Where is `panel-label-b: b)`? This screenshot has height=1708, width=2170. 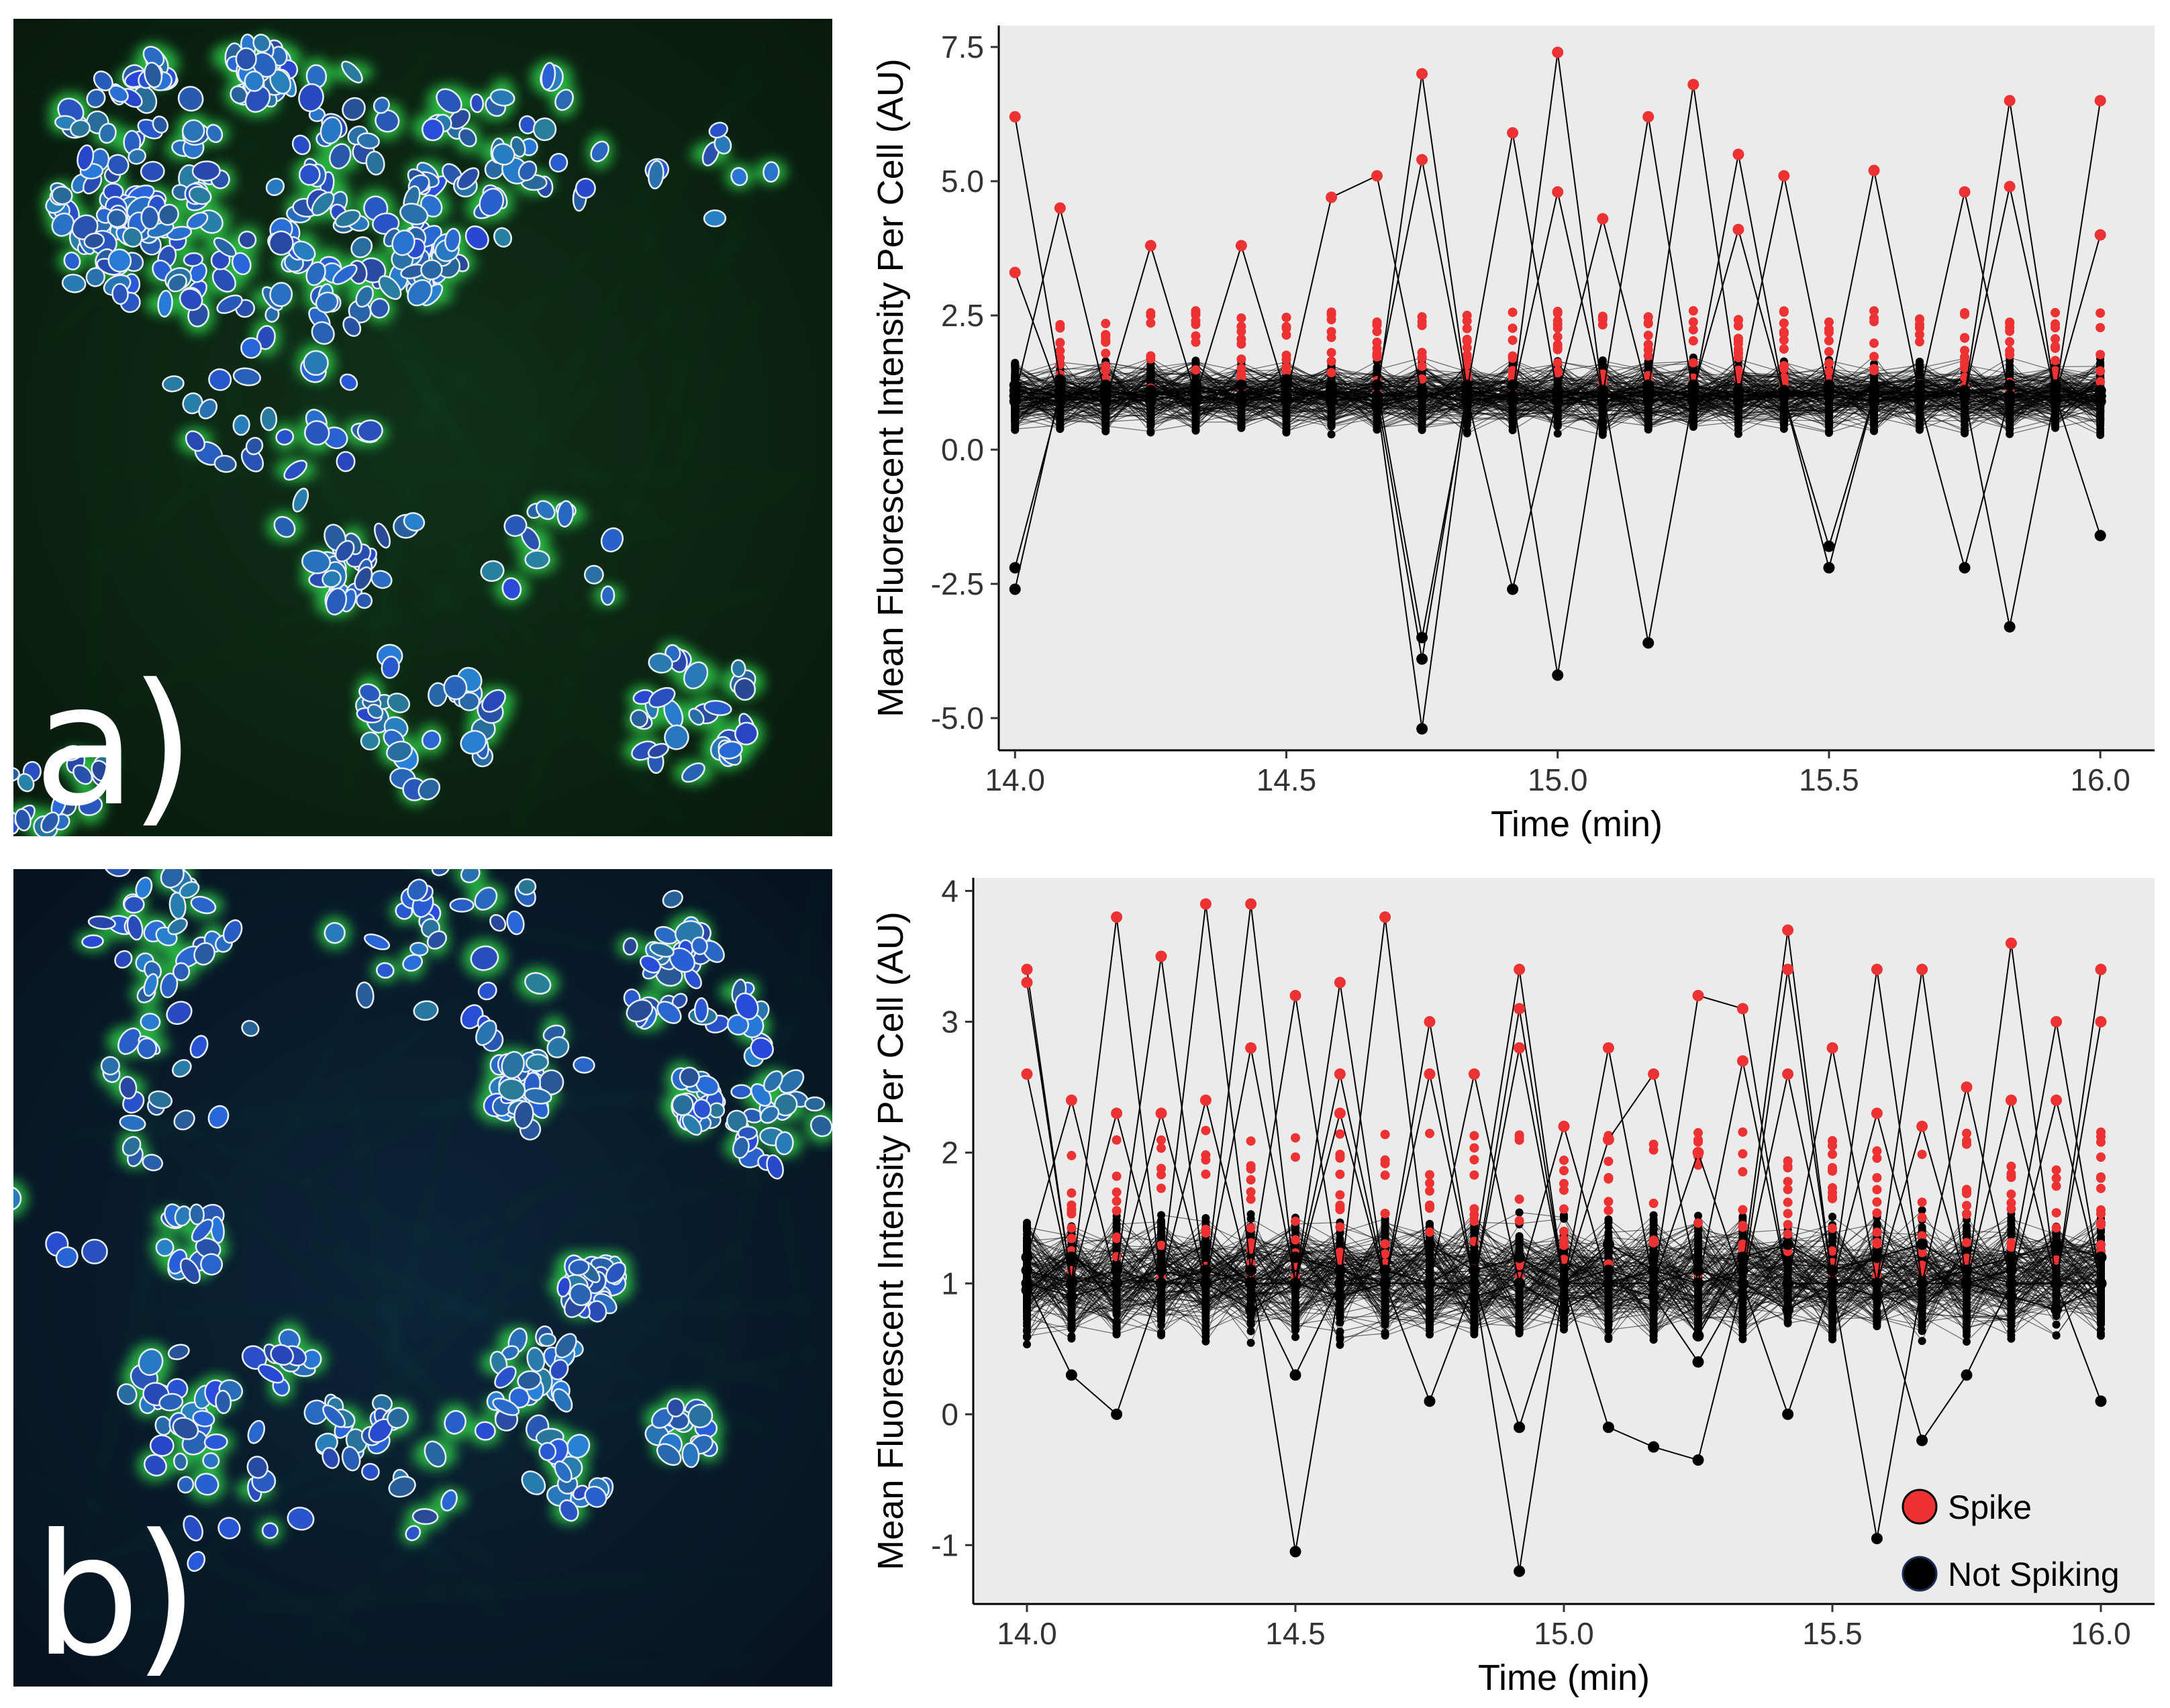
panel-label-b: b) is located at coordinates (117, 1592).